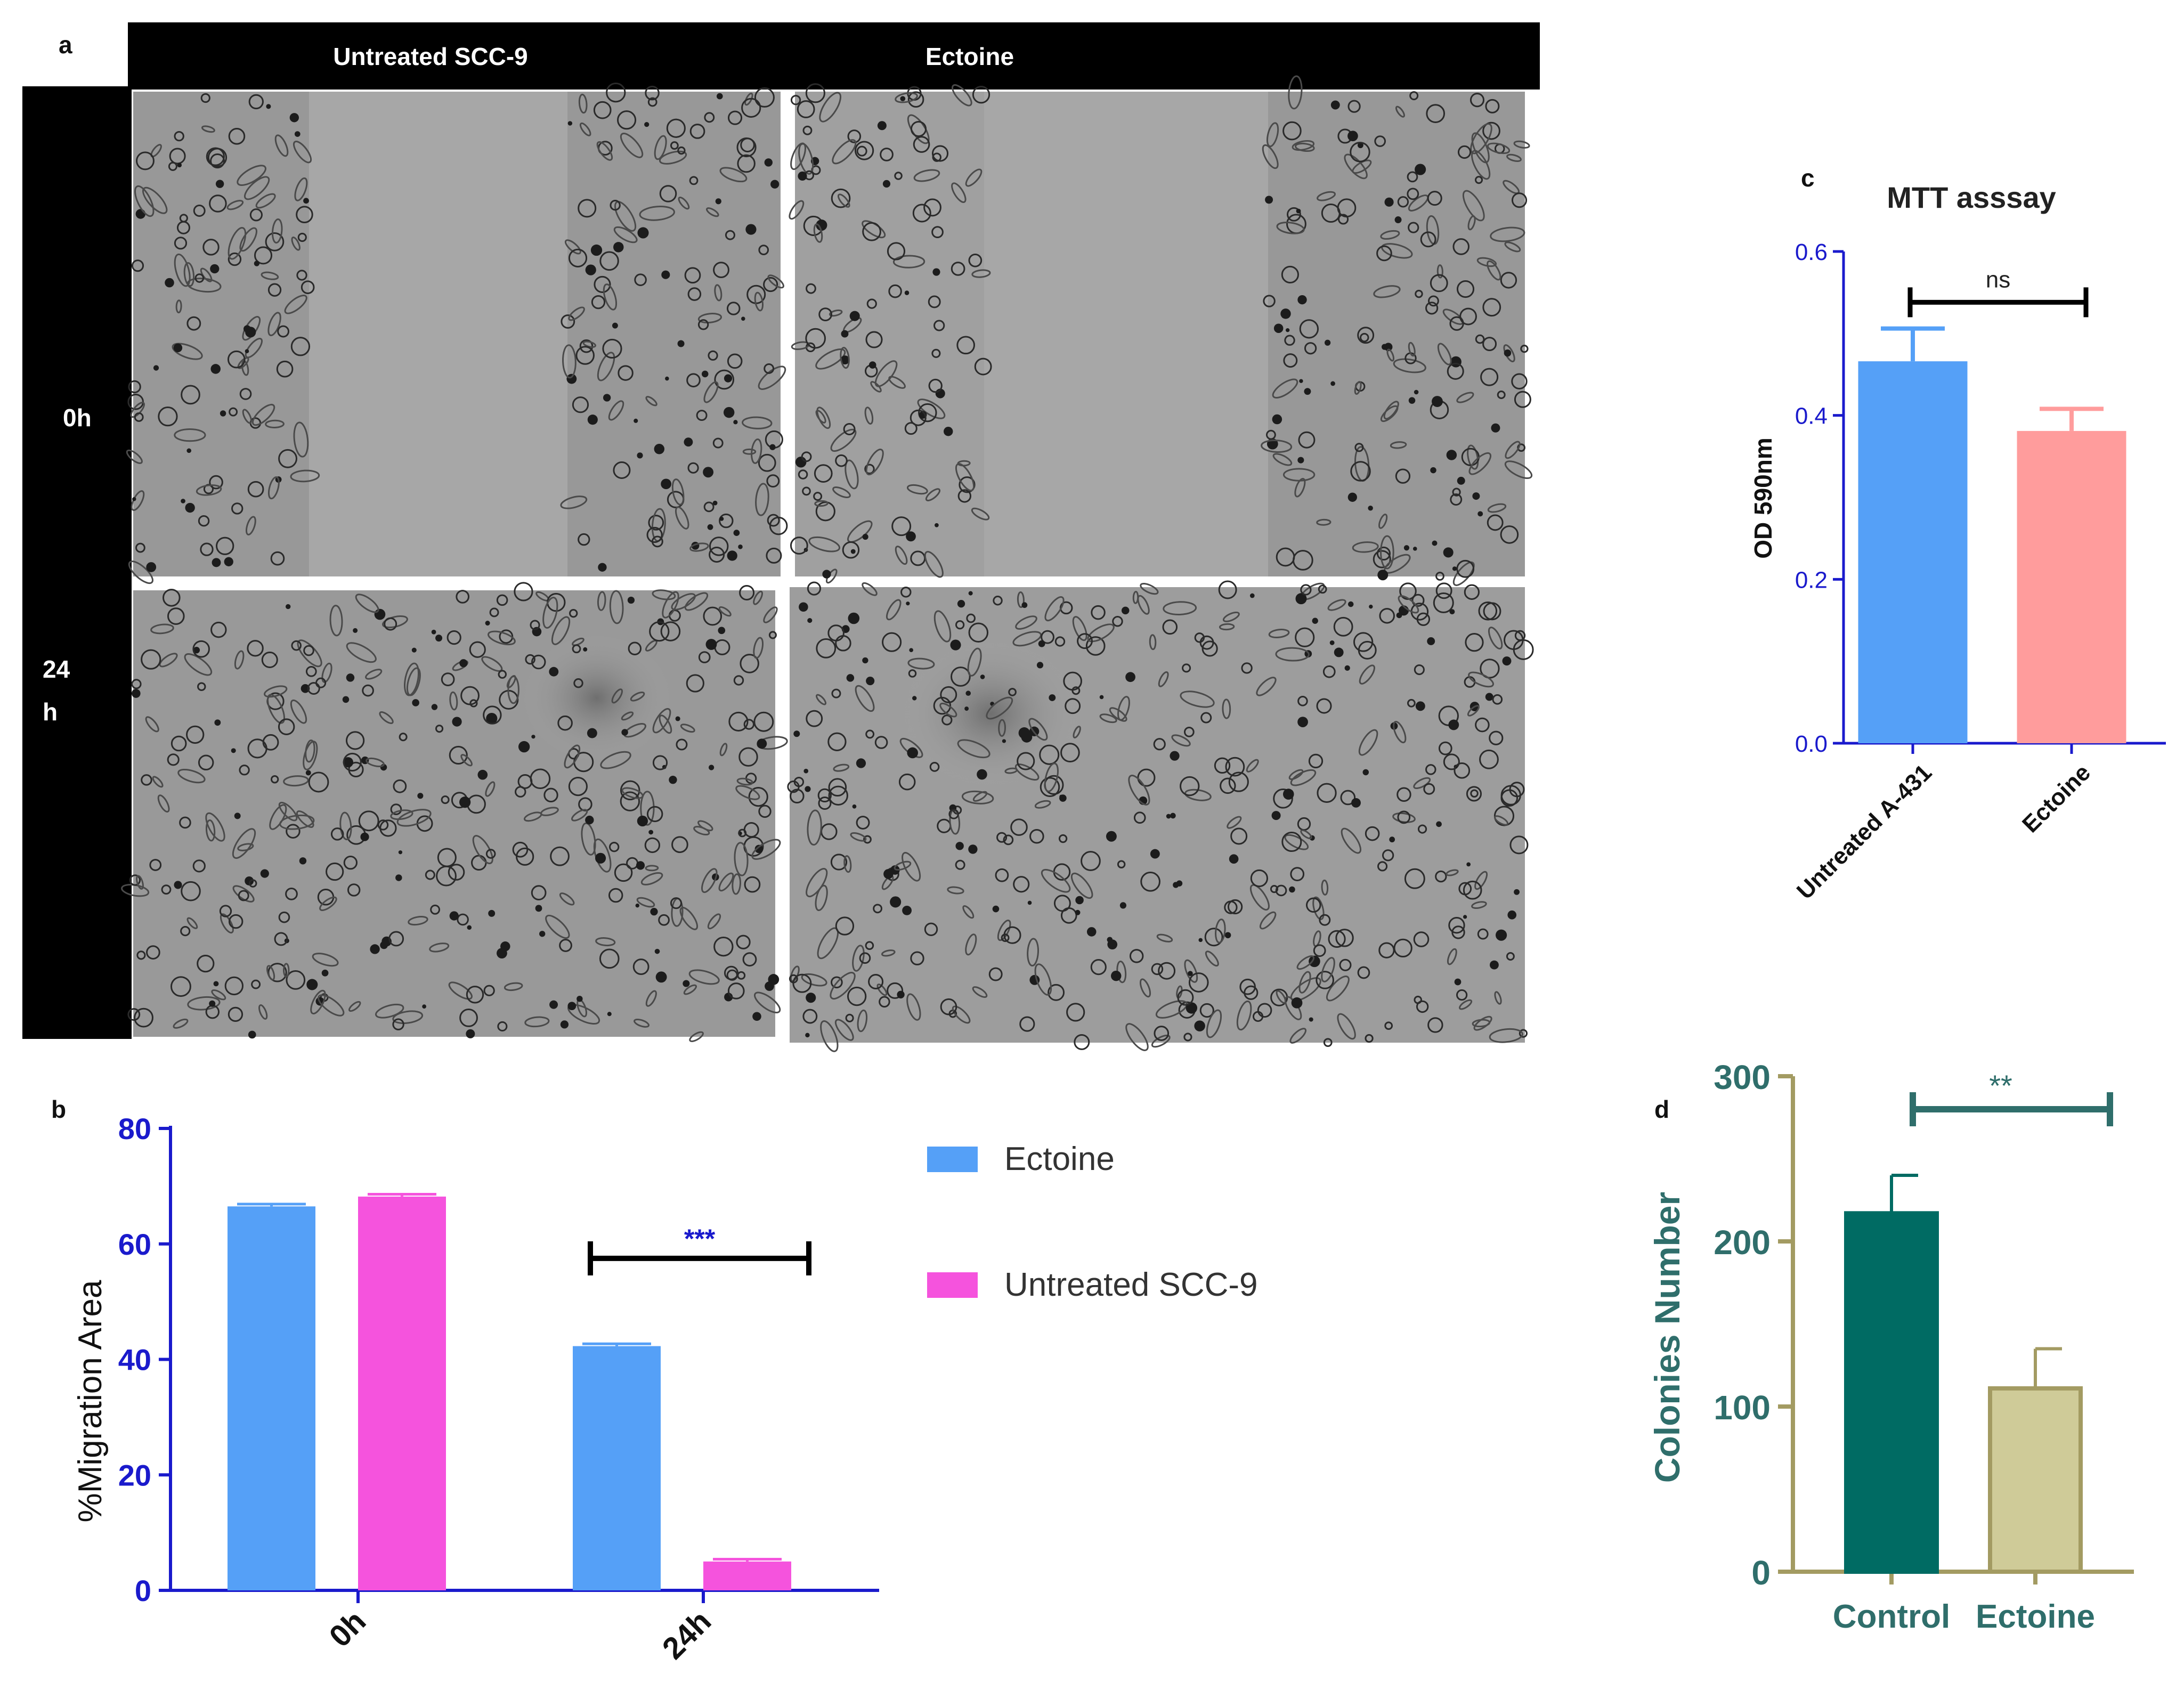 Image resolution: width=2184 pixels, height=1682 pixels. What do you see at coordinates (1891, 1616) in the screenshot?
I see `panel-d-xtick-label: Control` at bounding box center [1891, 1616].